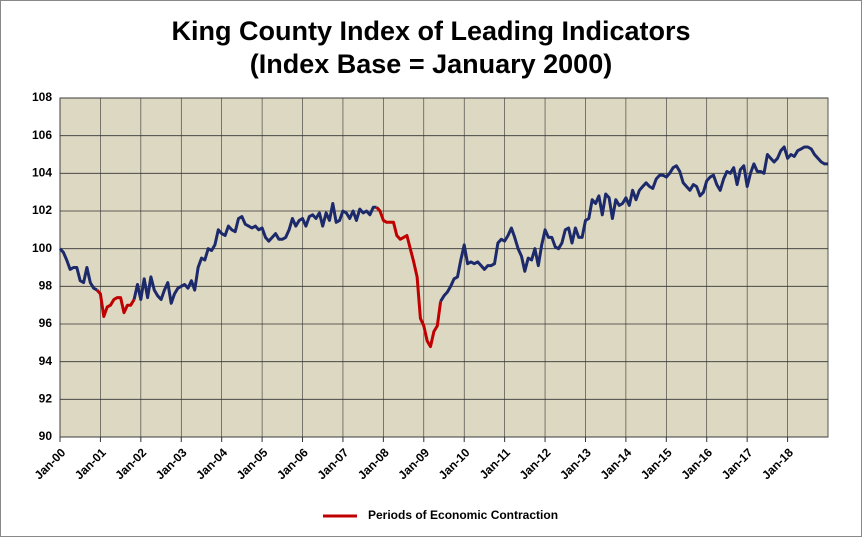  Describe the element at coordinates (46, 323) in the screenshot. I see `y-tick-label: 96` at that location.